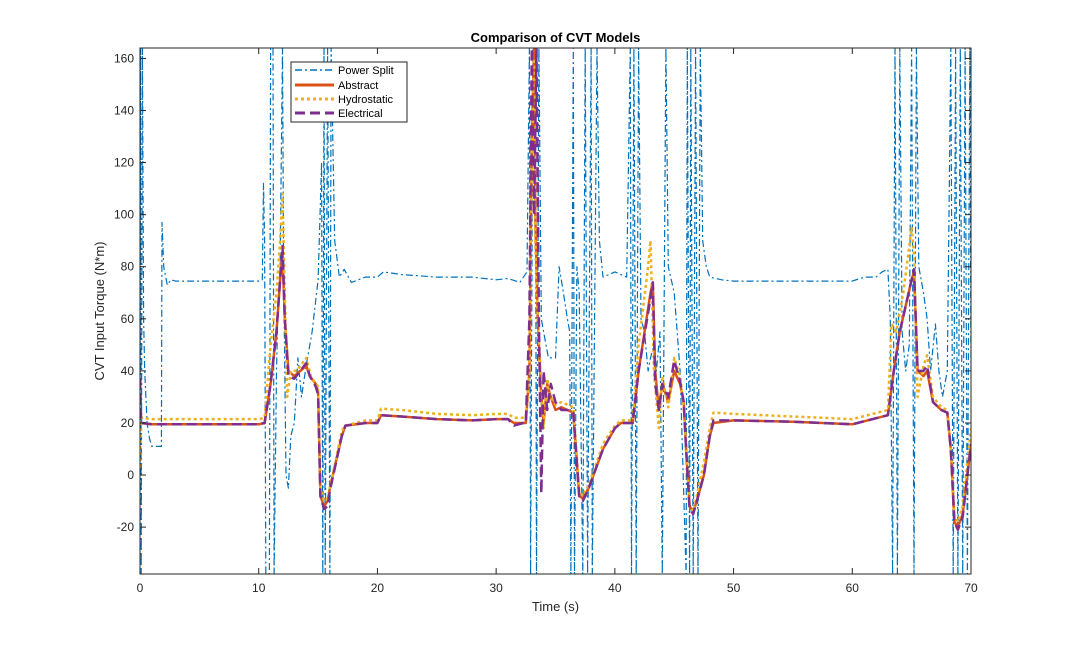  Describe the element at coordinates (378, 588) in the screenshot. I see `x-tick-label: 20` at that location.